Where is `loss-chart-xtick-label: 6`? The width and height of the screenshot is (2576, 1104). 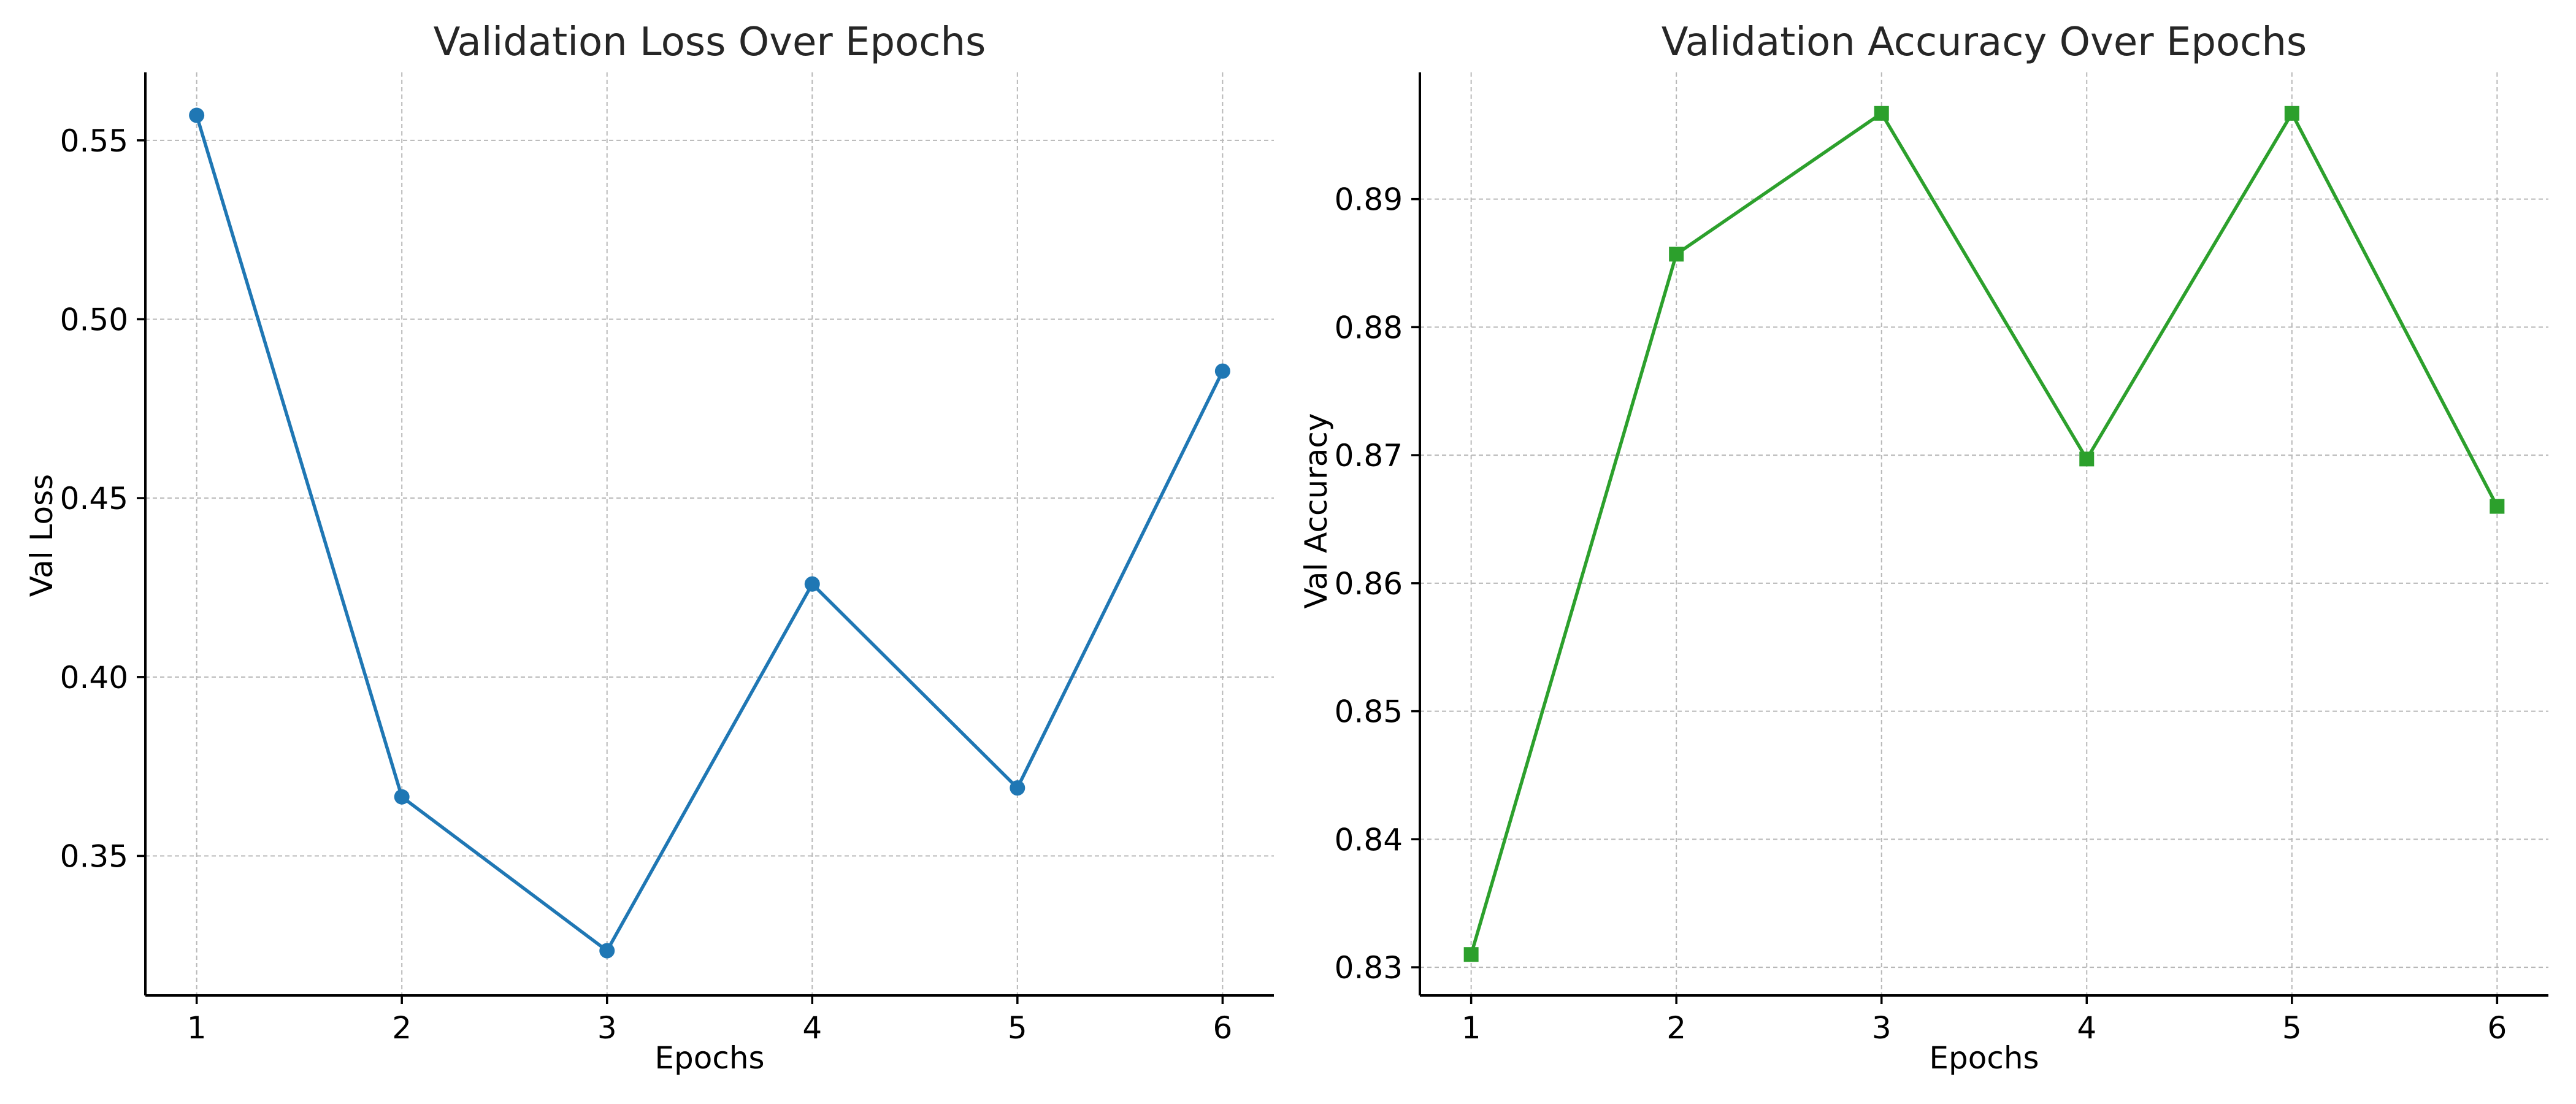
loss-chart-xtick-label: 6 is located at coordinates (1222, 1028).